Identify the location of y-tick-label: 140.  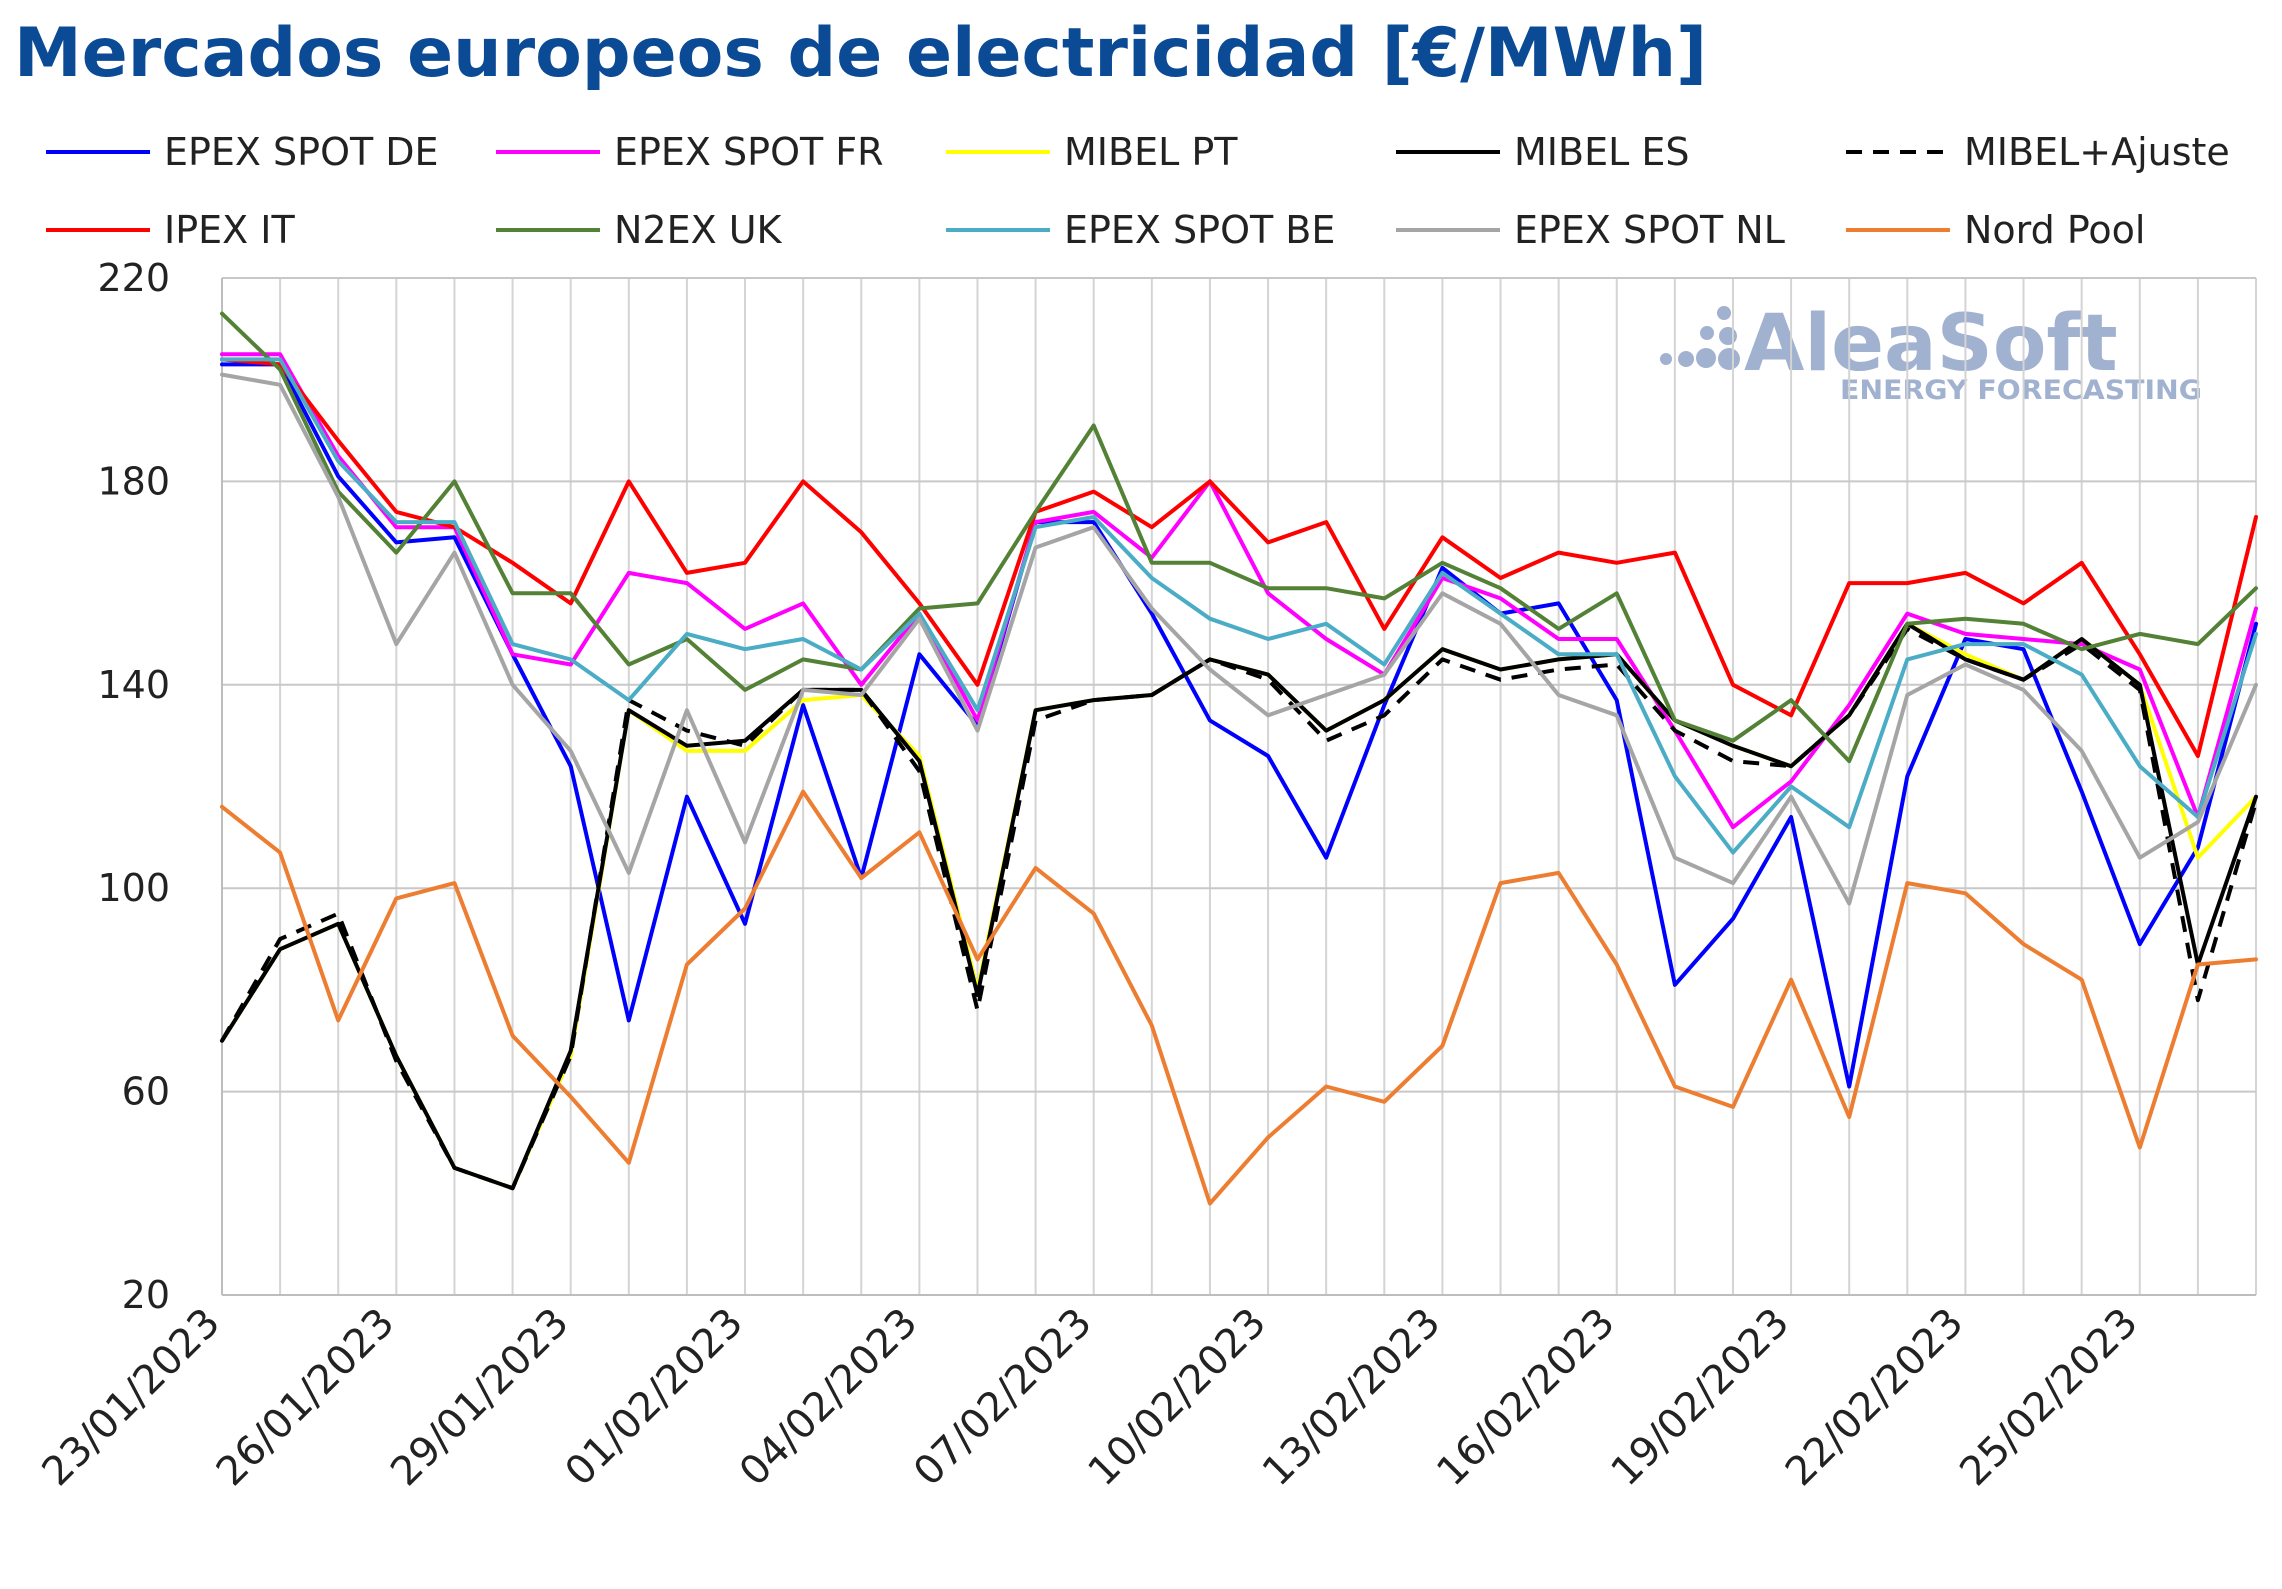
(133, 685).